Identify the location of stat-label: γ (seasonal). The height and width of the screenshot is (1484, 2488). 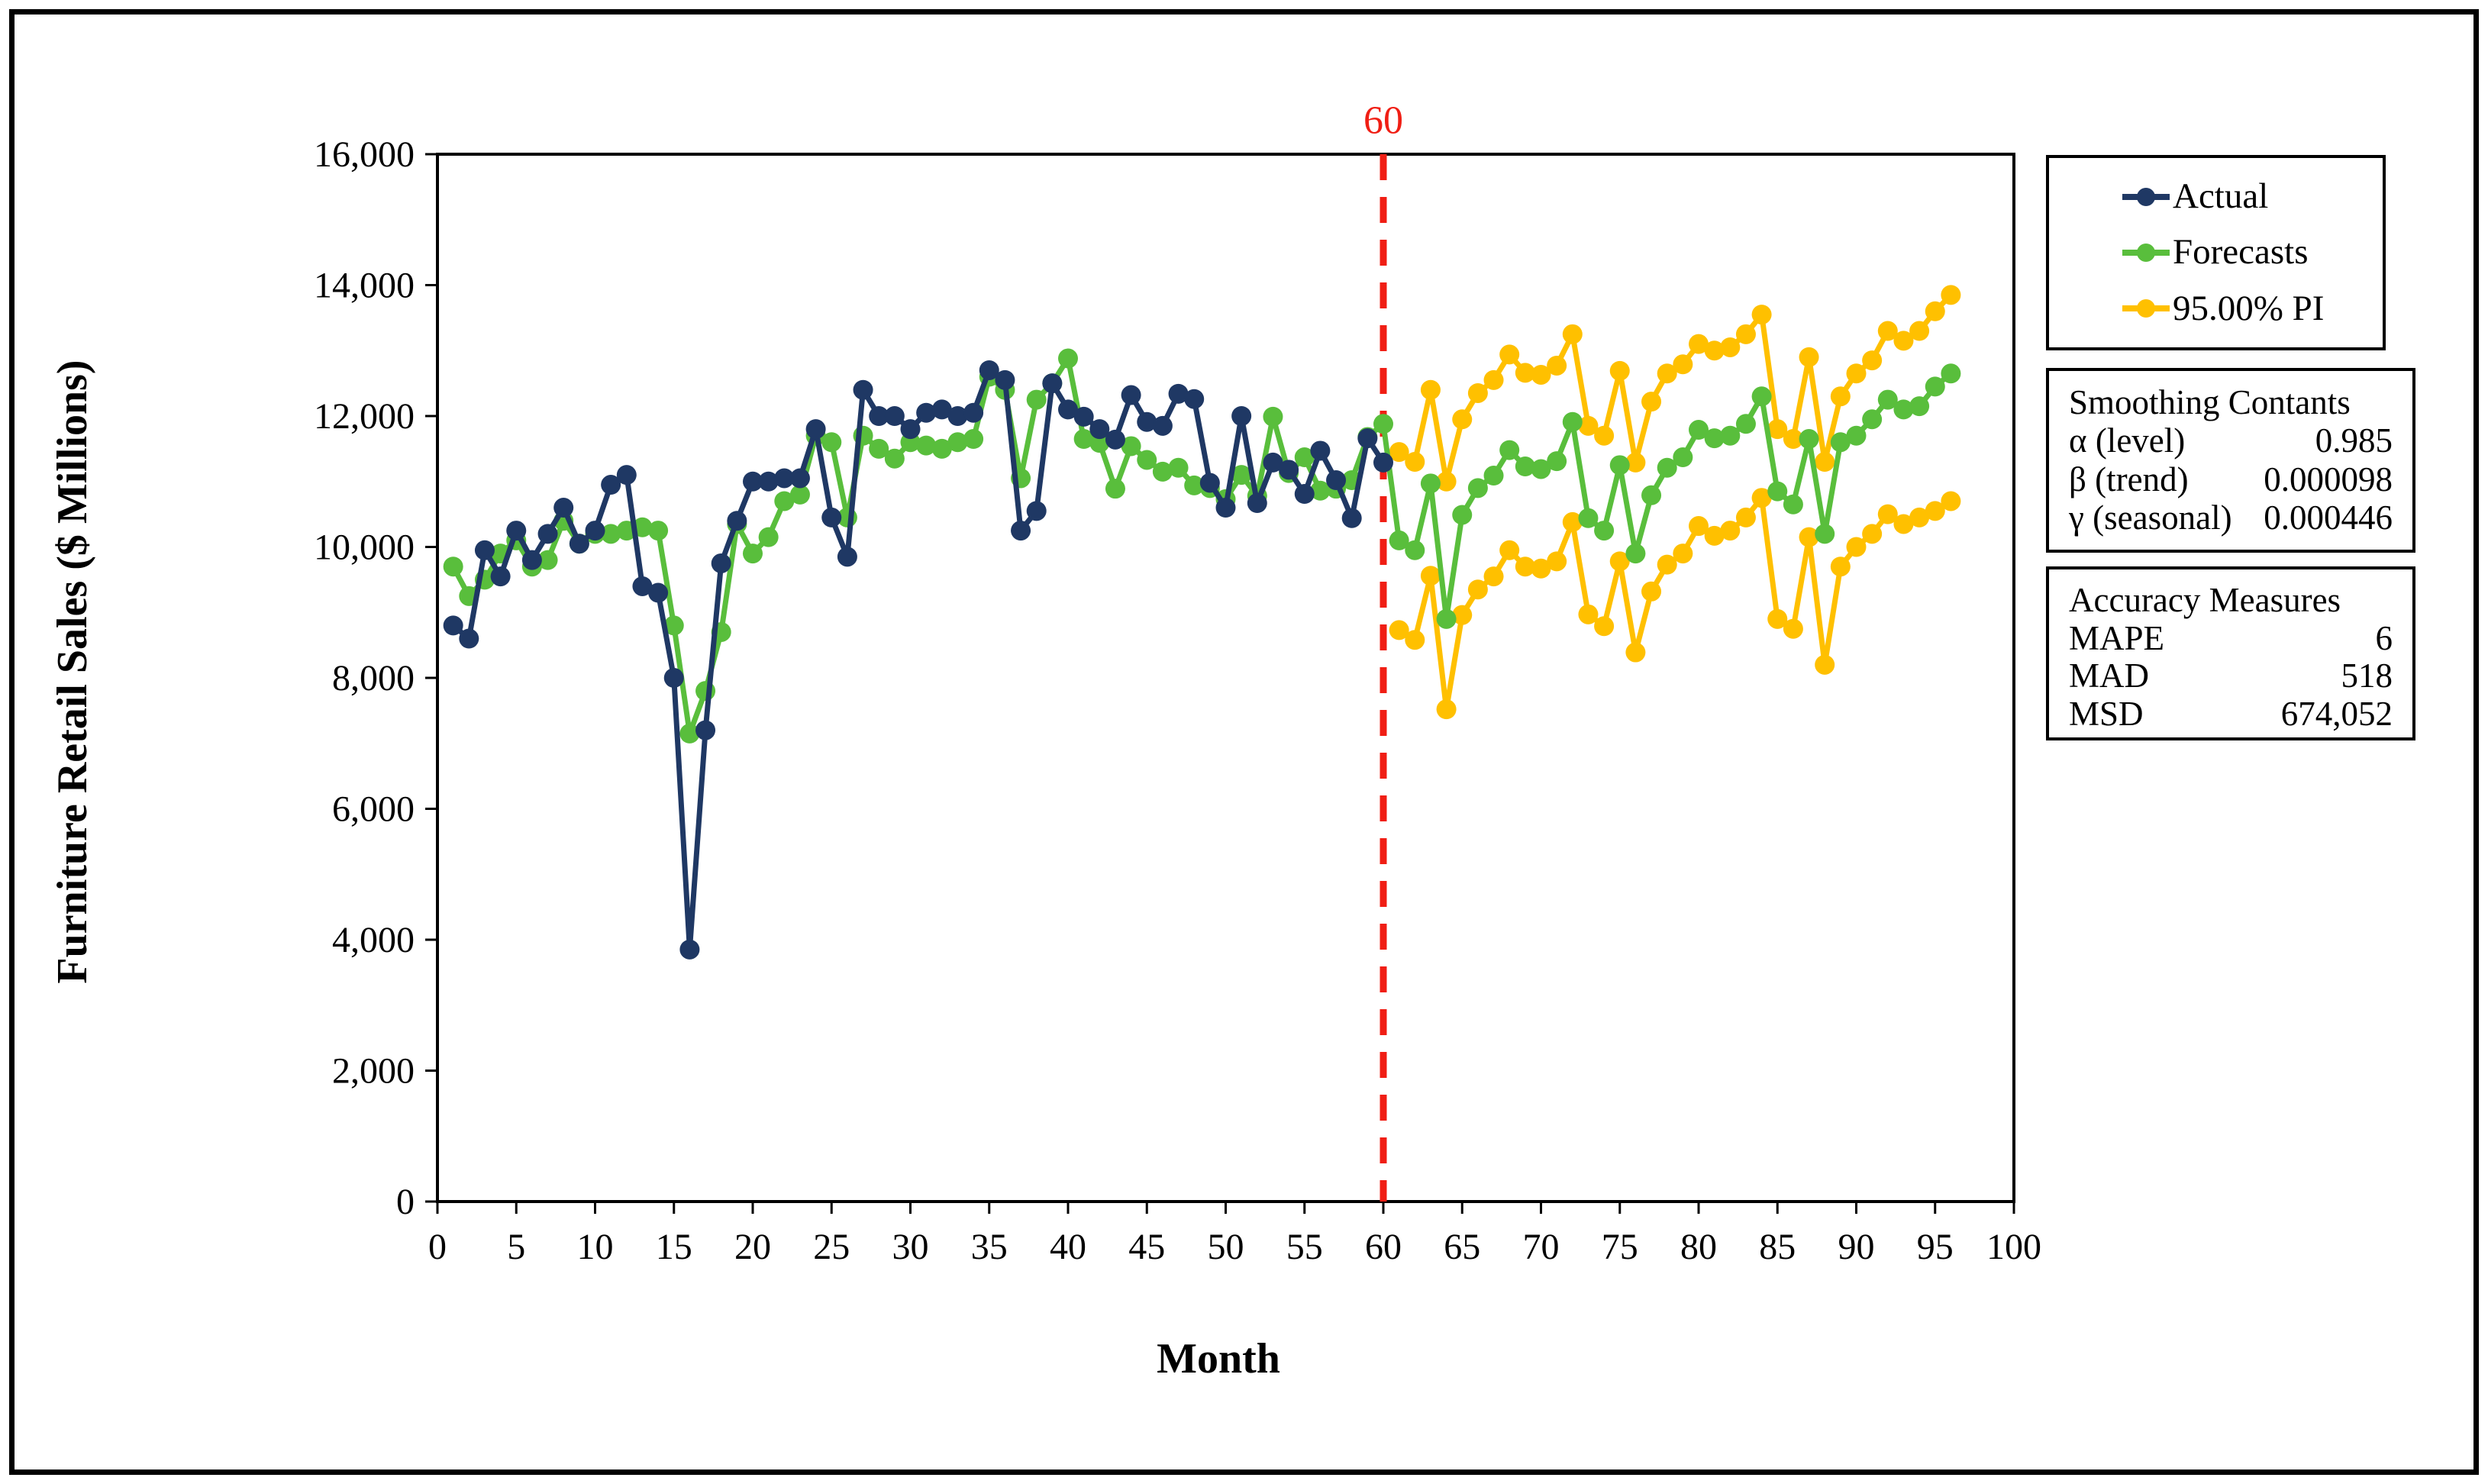
(2150, 517).